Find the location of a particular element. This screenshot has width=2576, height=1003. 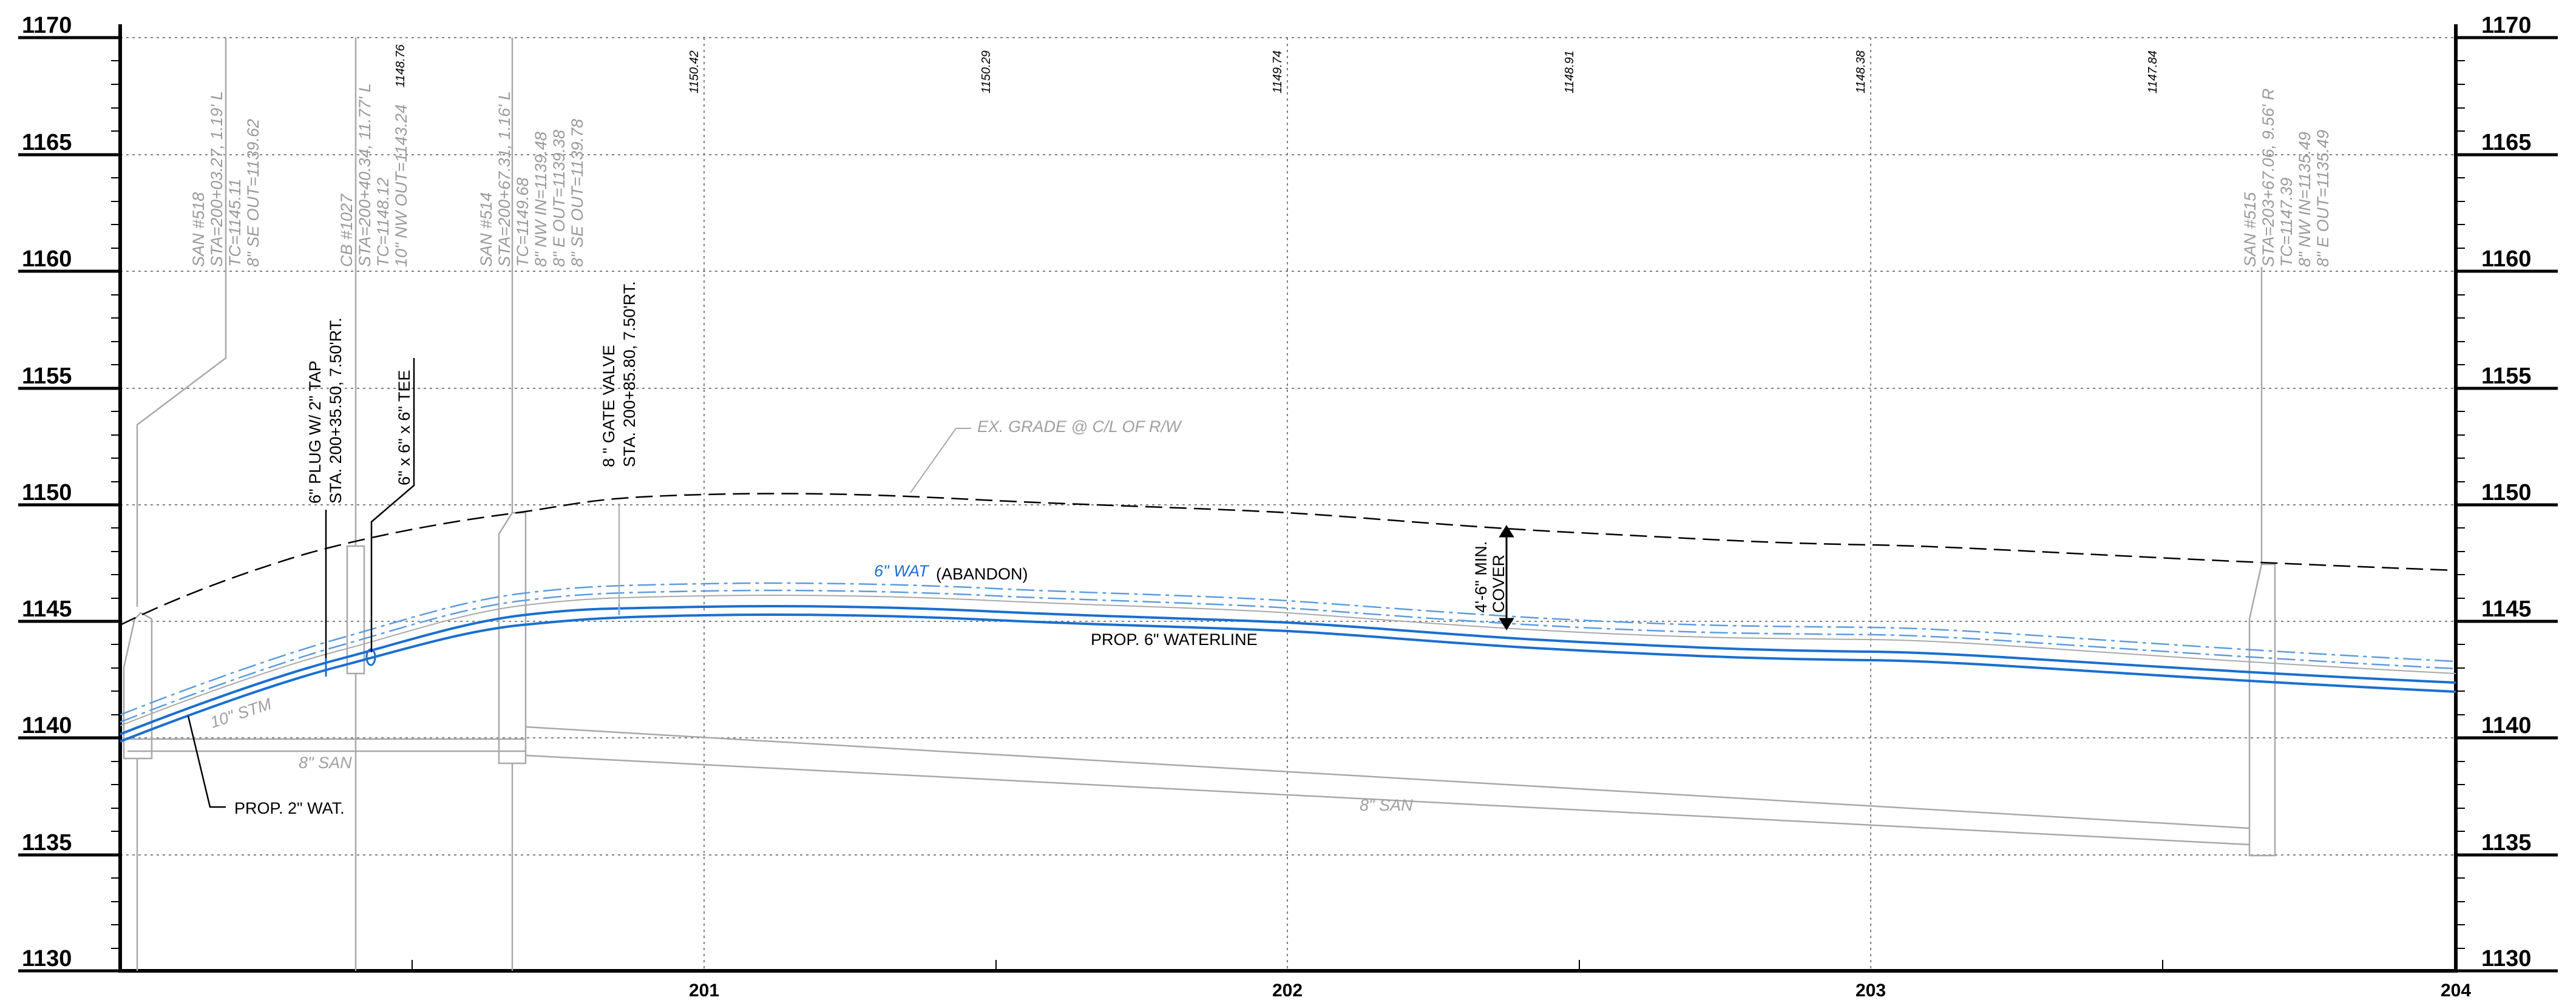

san-514-note: TC=1149.68 is located at coordinates (523, 222).